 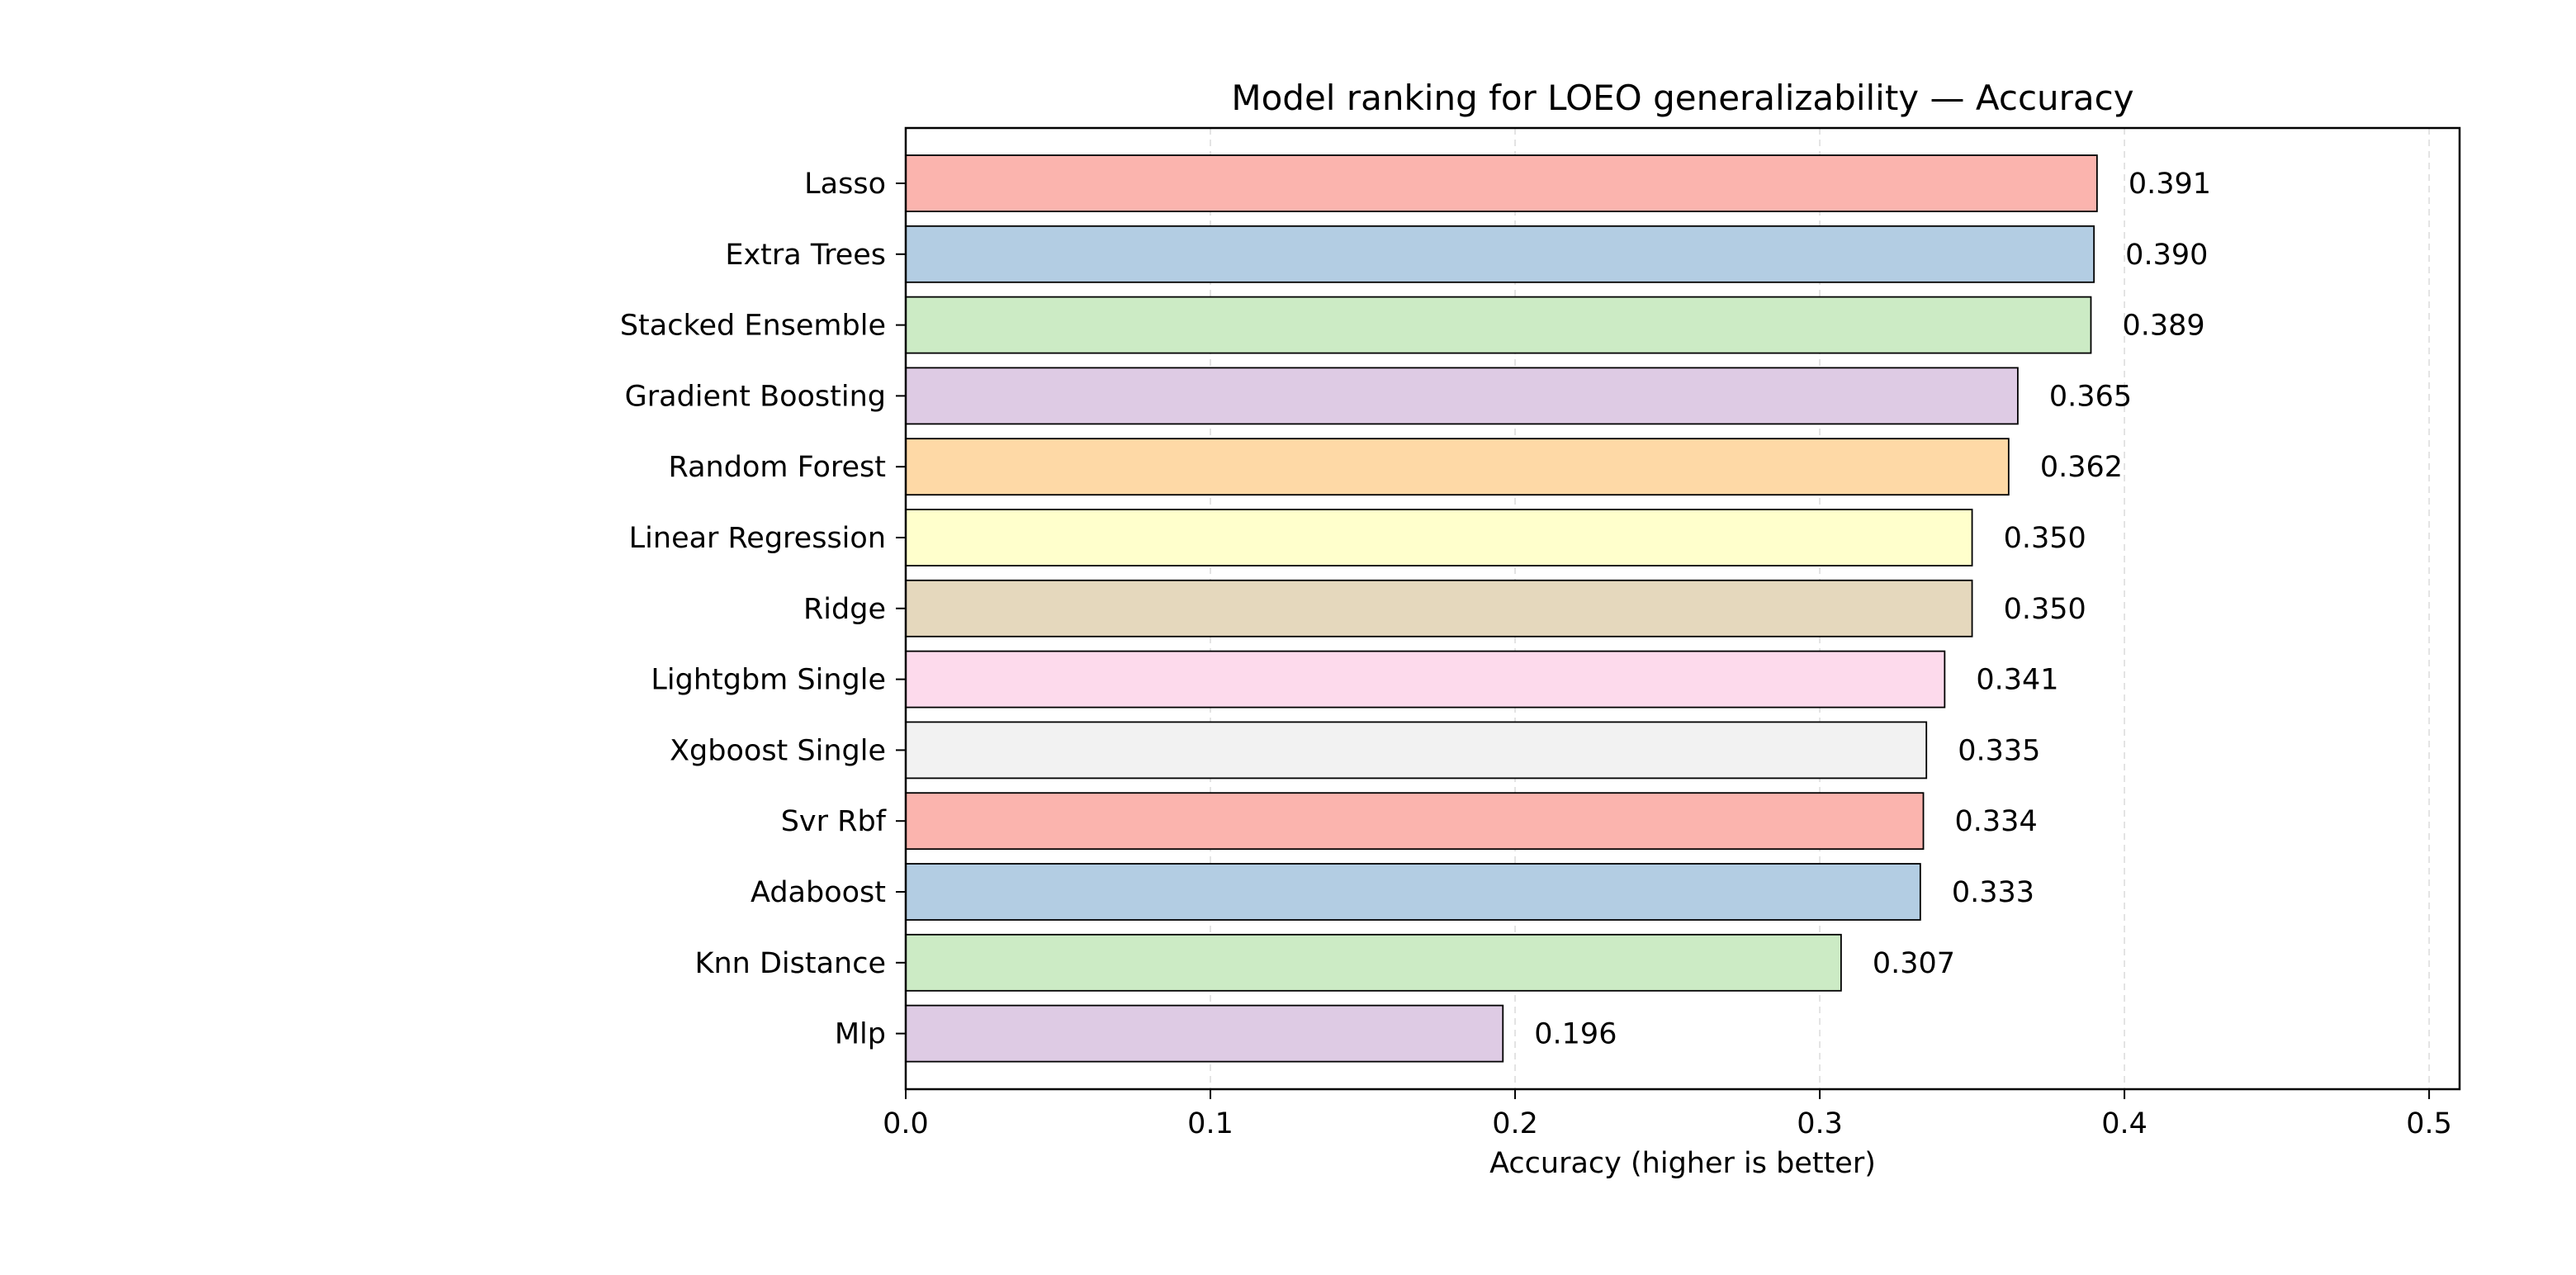 I want to click on x-tick-label: 0.0, so click(x=906, y=1123).